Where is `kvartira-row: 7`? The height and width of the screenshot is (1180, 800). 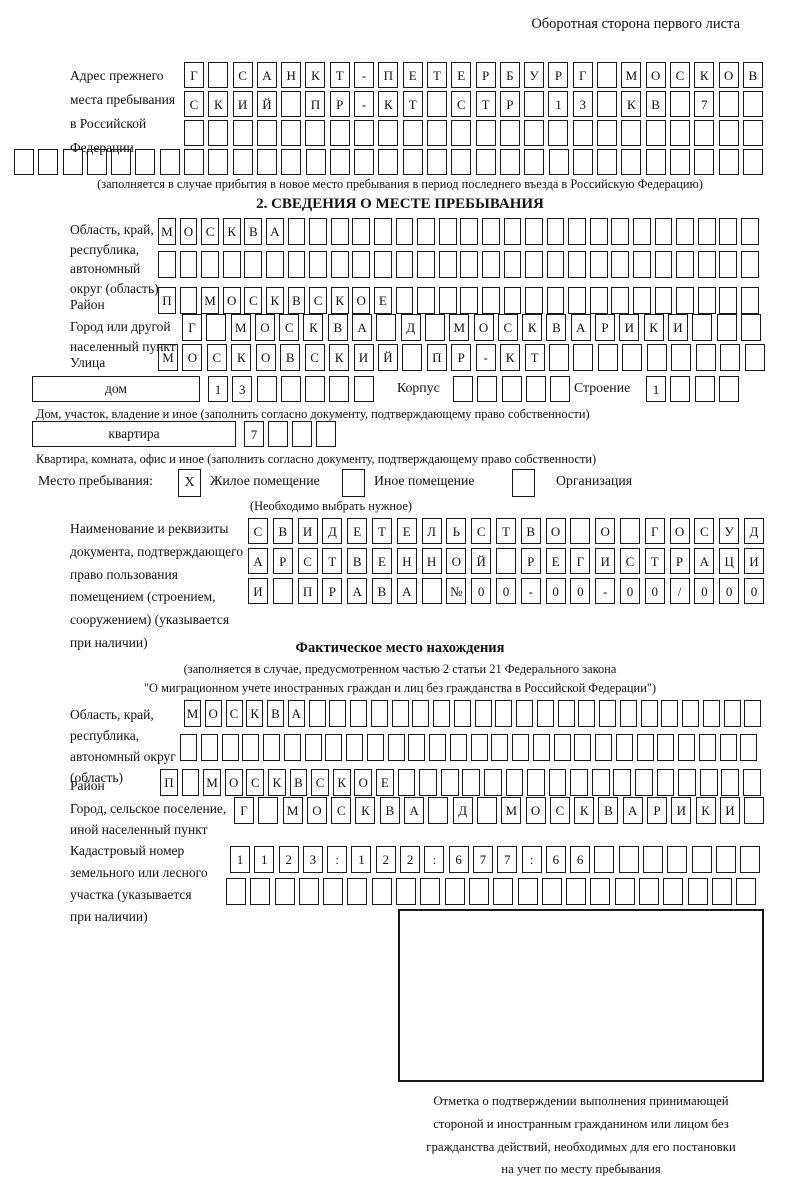
kvartira-row: 7 is located at coordinates (290, 434).